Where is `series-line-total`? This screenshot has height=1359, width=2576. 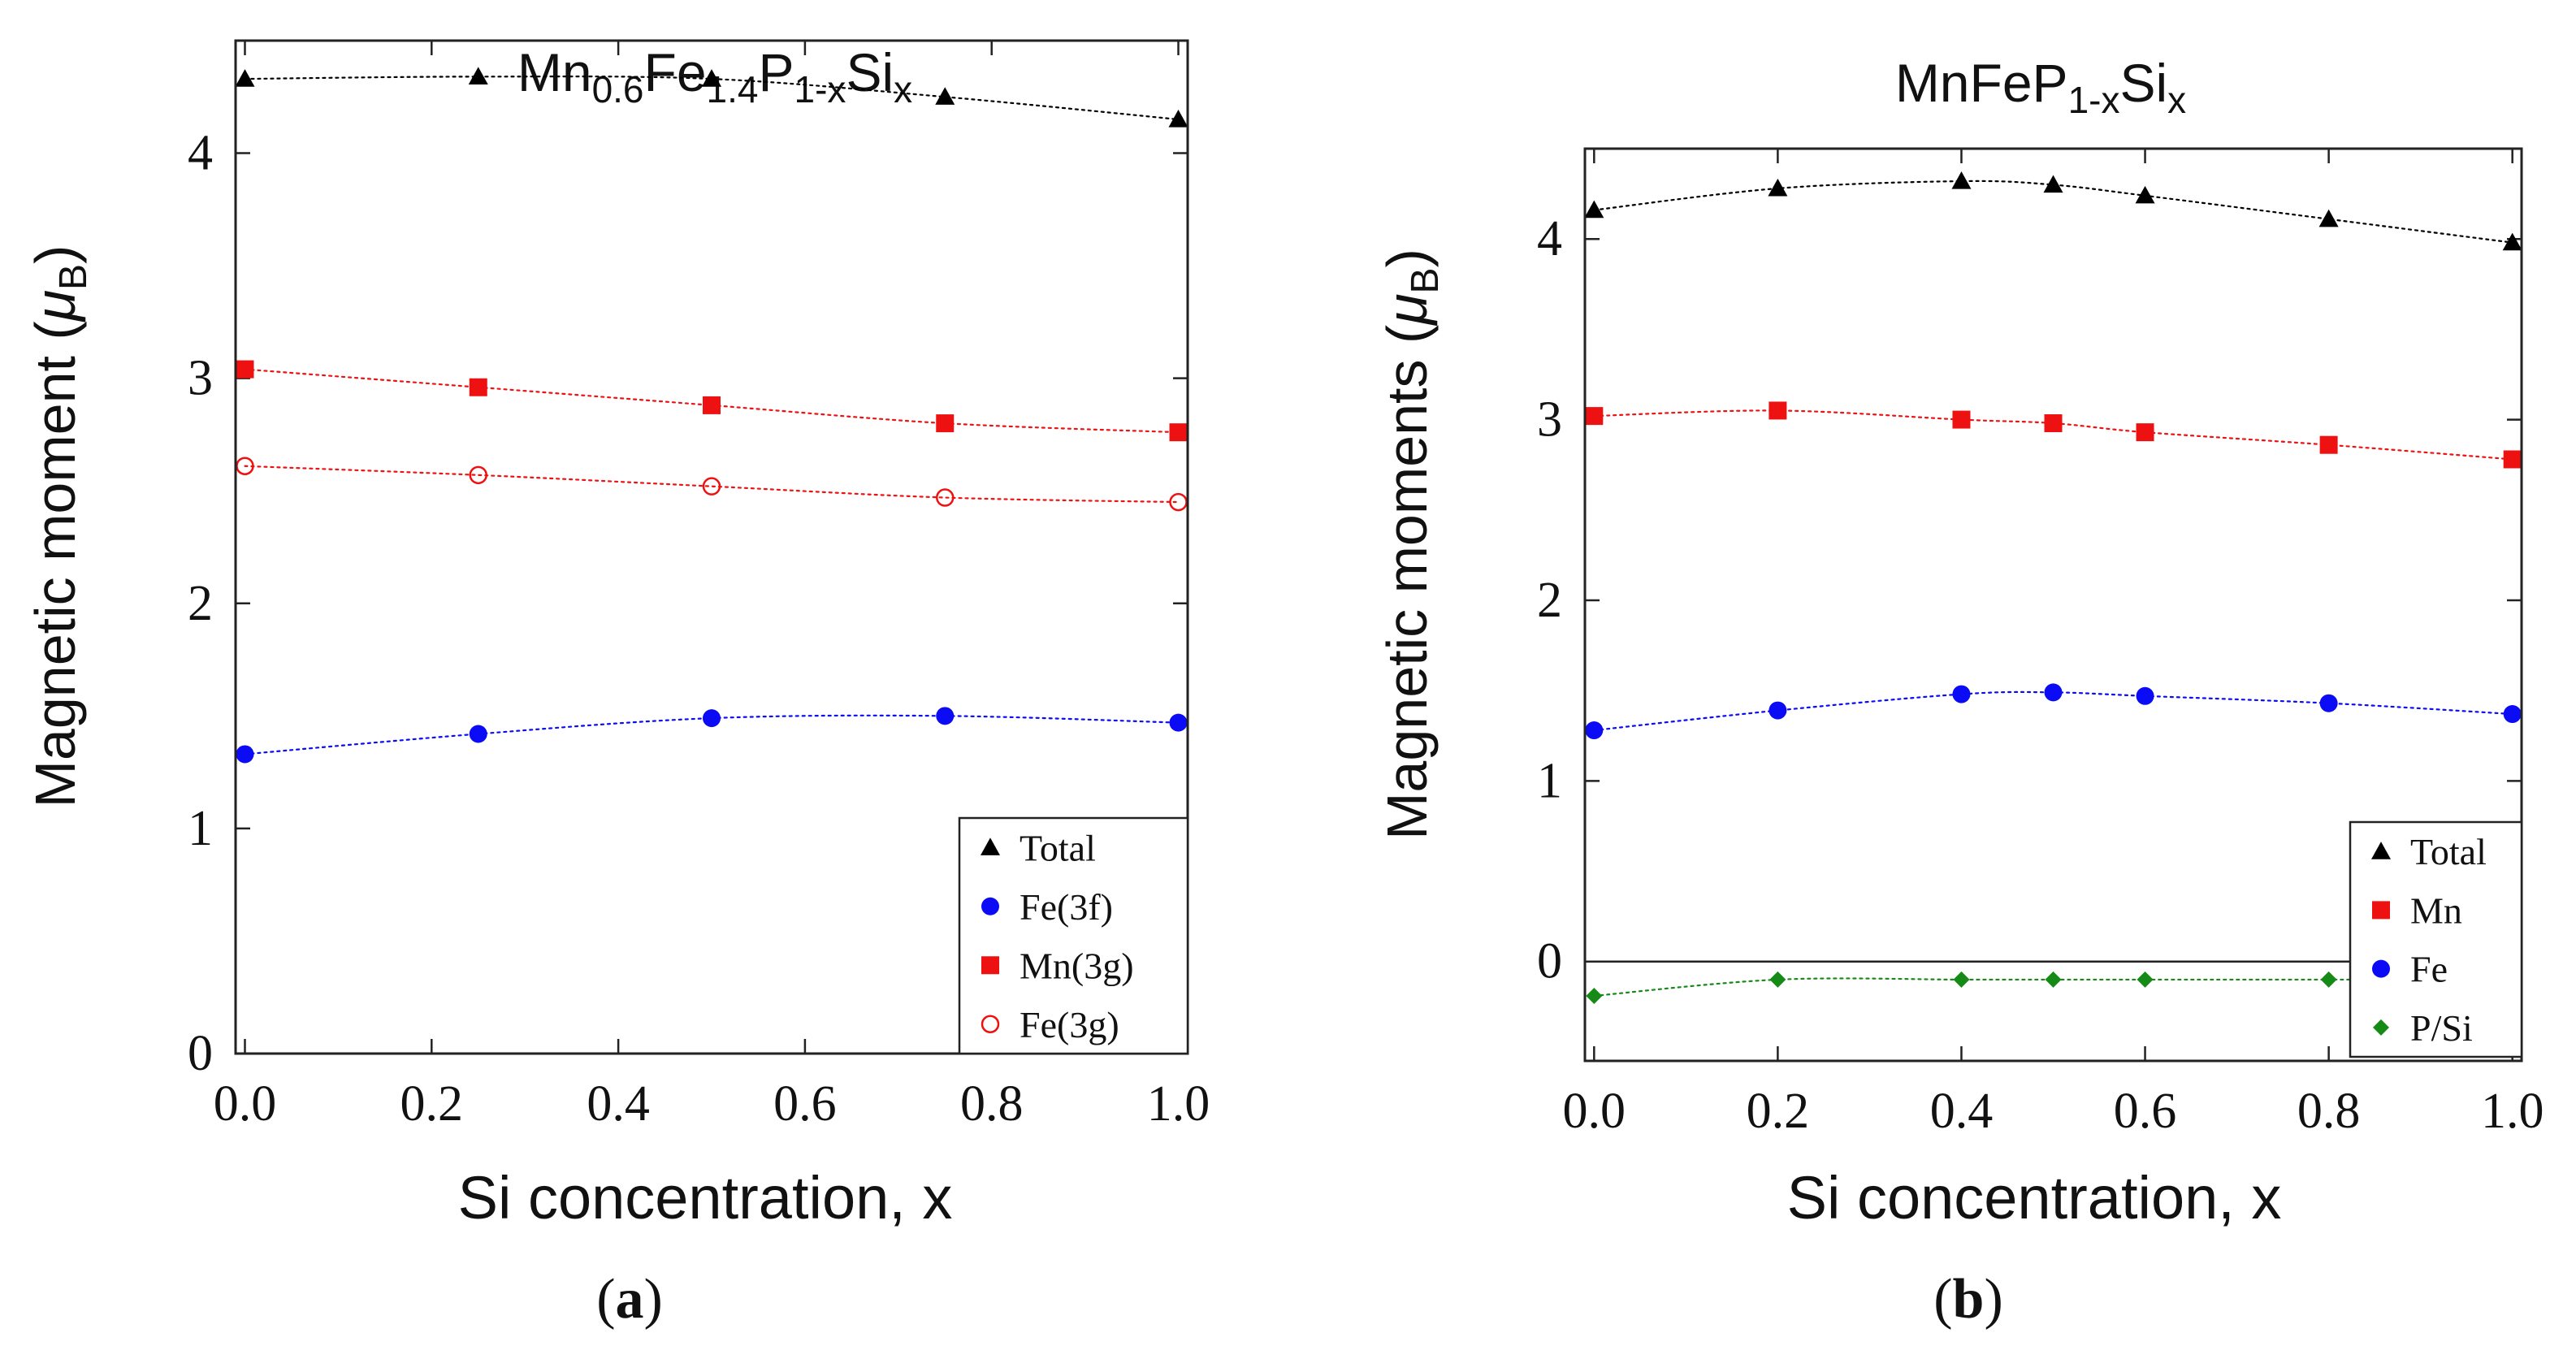
series-line-total is located at coordinates (712, 98).